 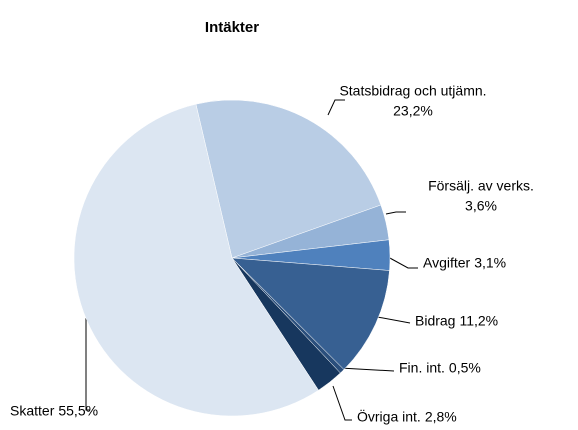 I want to click on value-label: 23,2%, so click(x=413, y=111).